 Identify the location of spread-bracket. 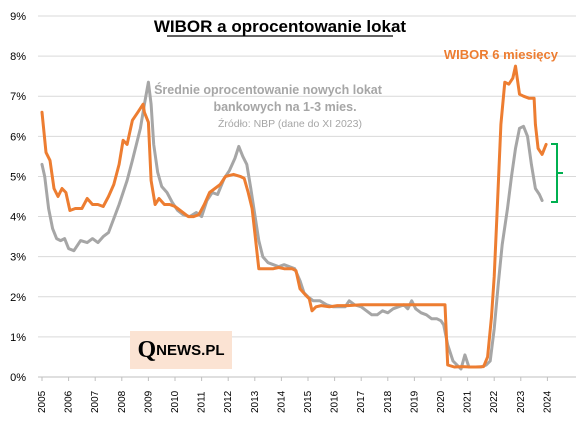
(557, 173).